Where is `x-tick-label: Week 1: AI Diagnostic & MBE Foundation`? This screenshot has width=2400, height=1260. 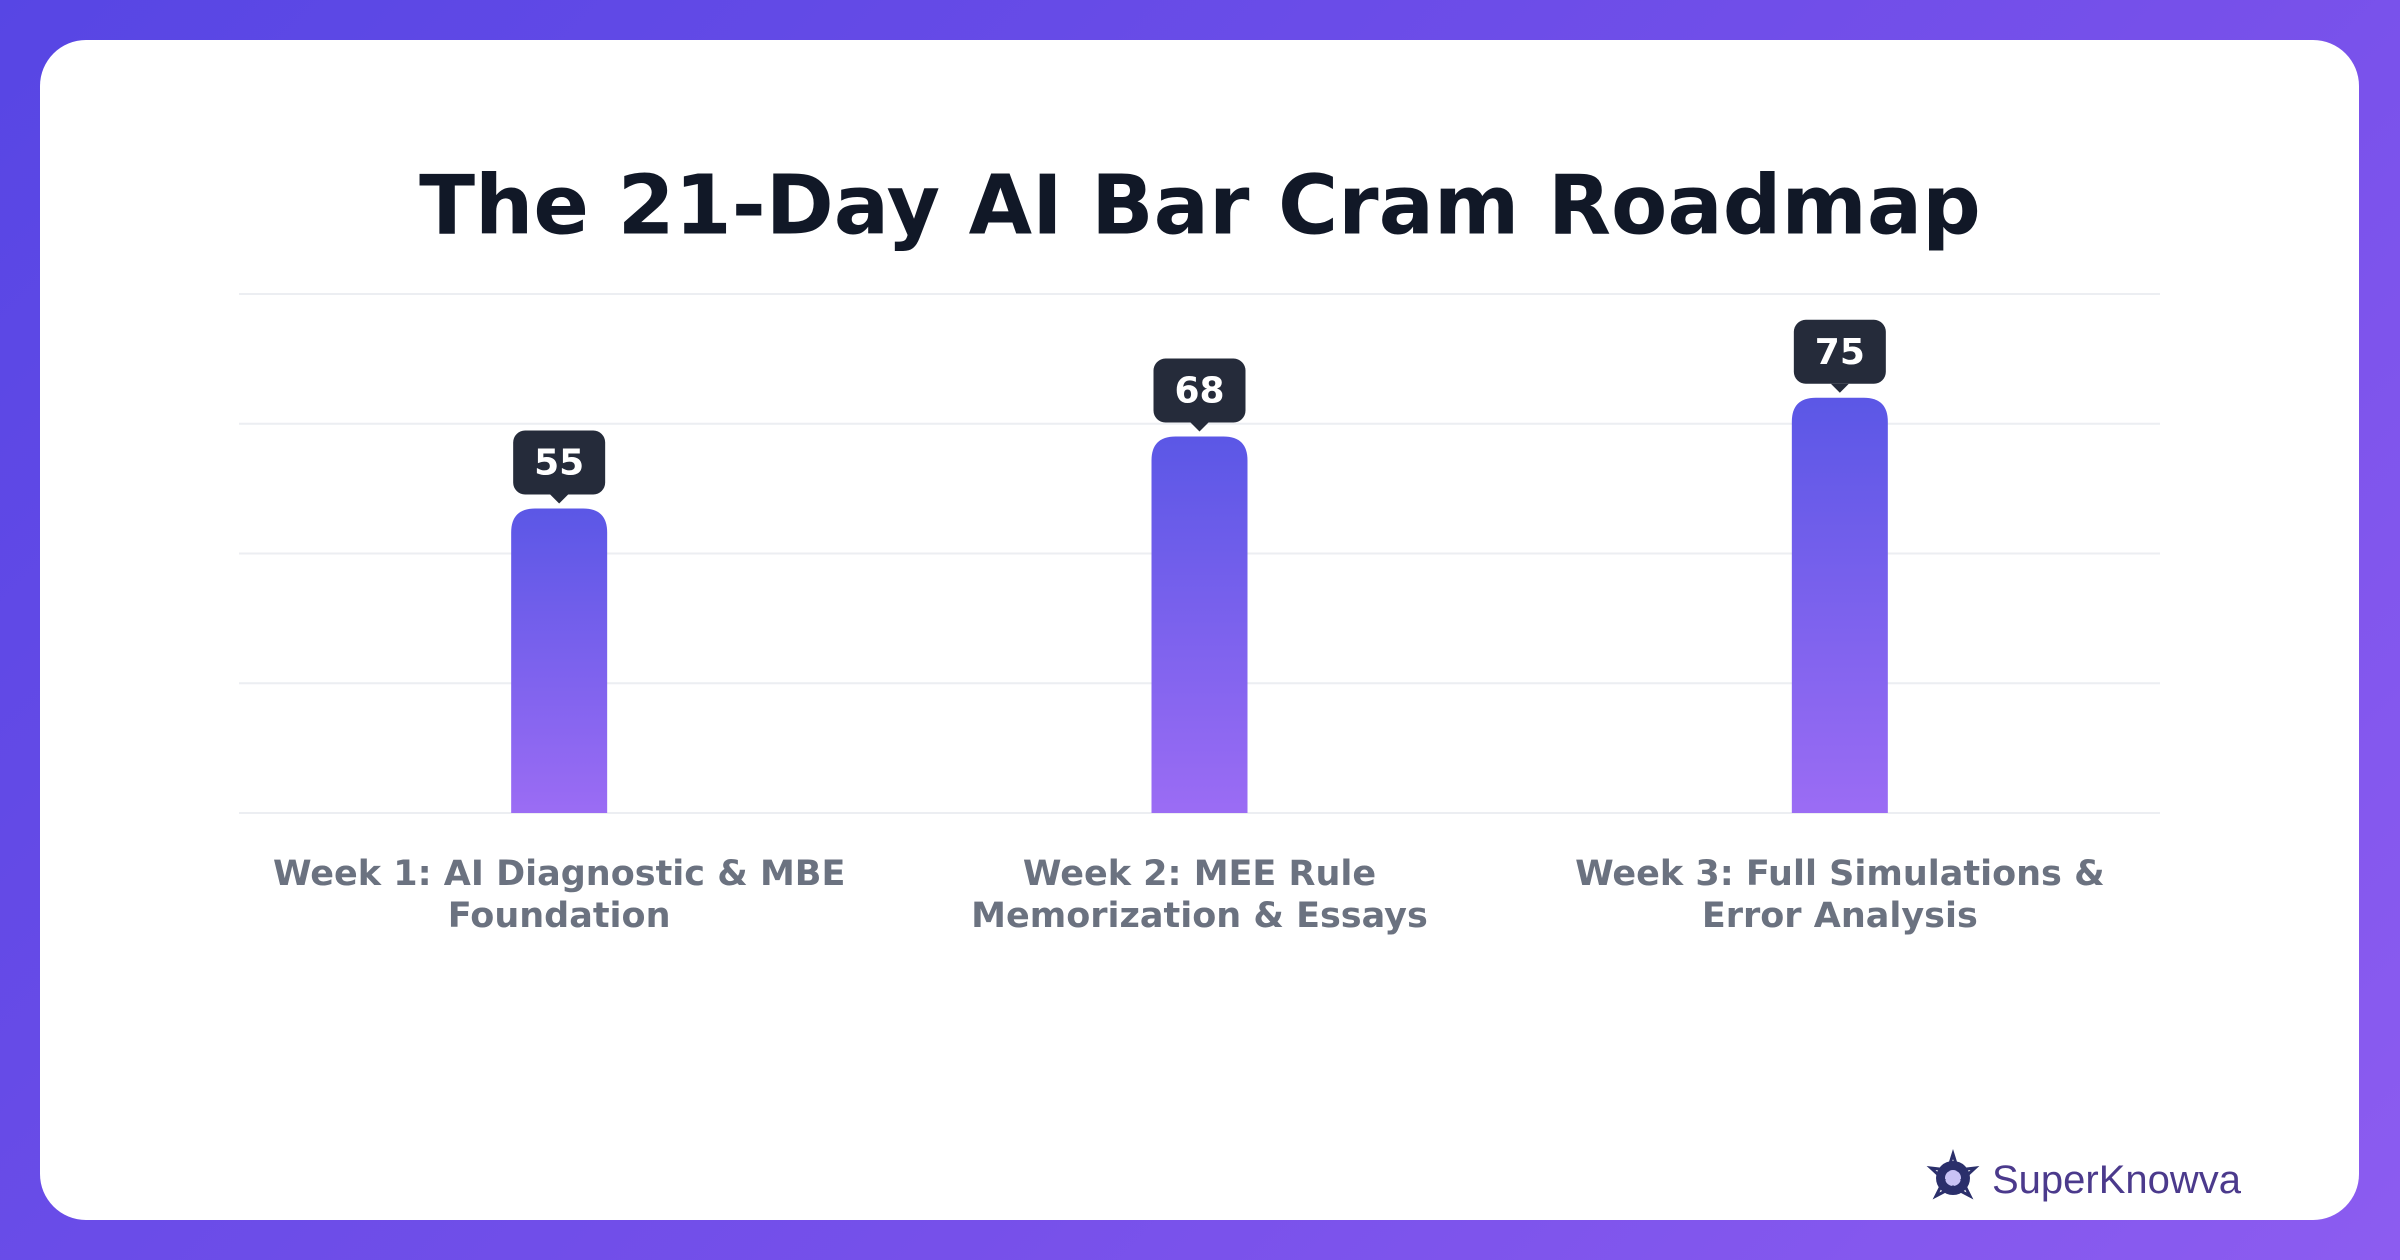
x-tick-label: Week 1: AI Diagnostic & MBE Foundation is located at coordinates (559, 895).